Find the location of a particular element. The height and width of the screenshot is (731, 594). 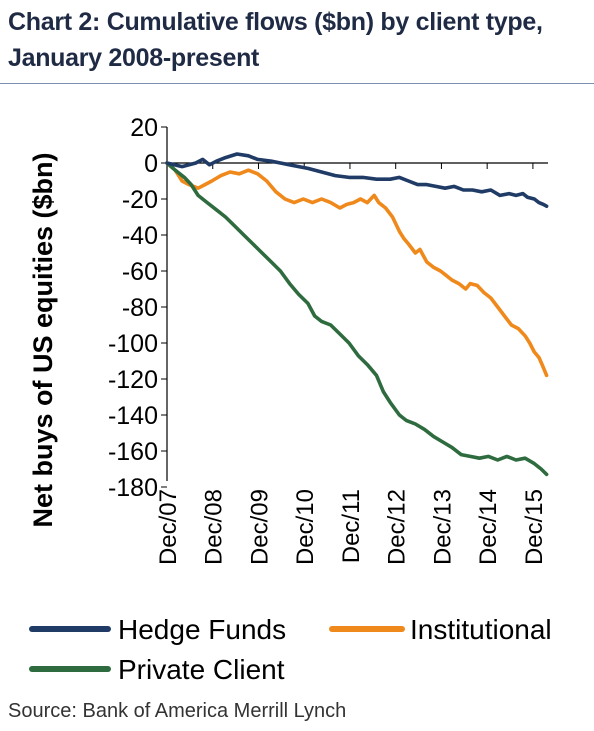

y-tick-label: -180 is located at coordinates (133, 488).